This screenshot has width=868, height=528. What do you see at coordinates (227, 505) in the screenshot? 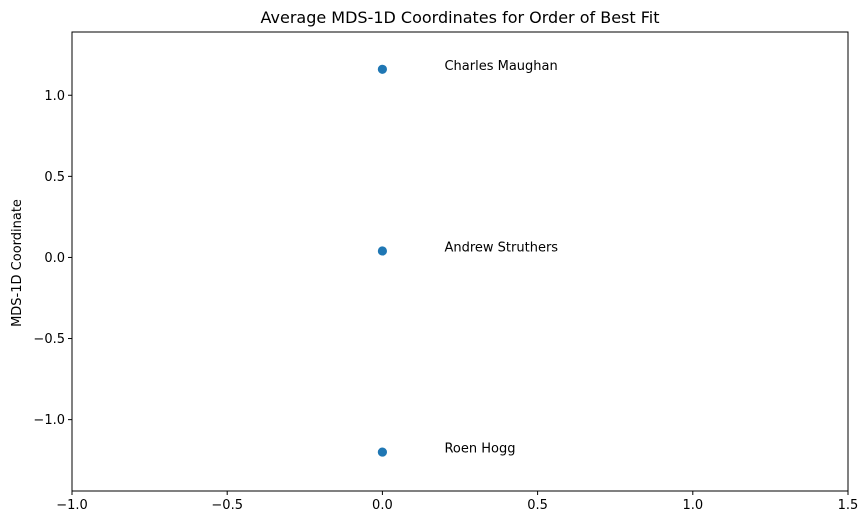
I see `x-tick-label: −0.5` at bounding box center [227, 505].